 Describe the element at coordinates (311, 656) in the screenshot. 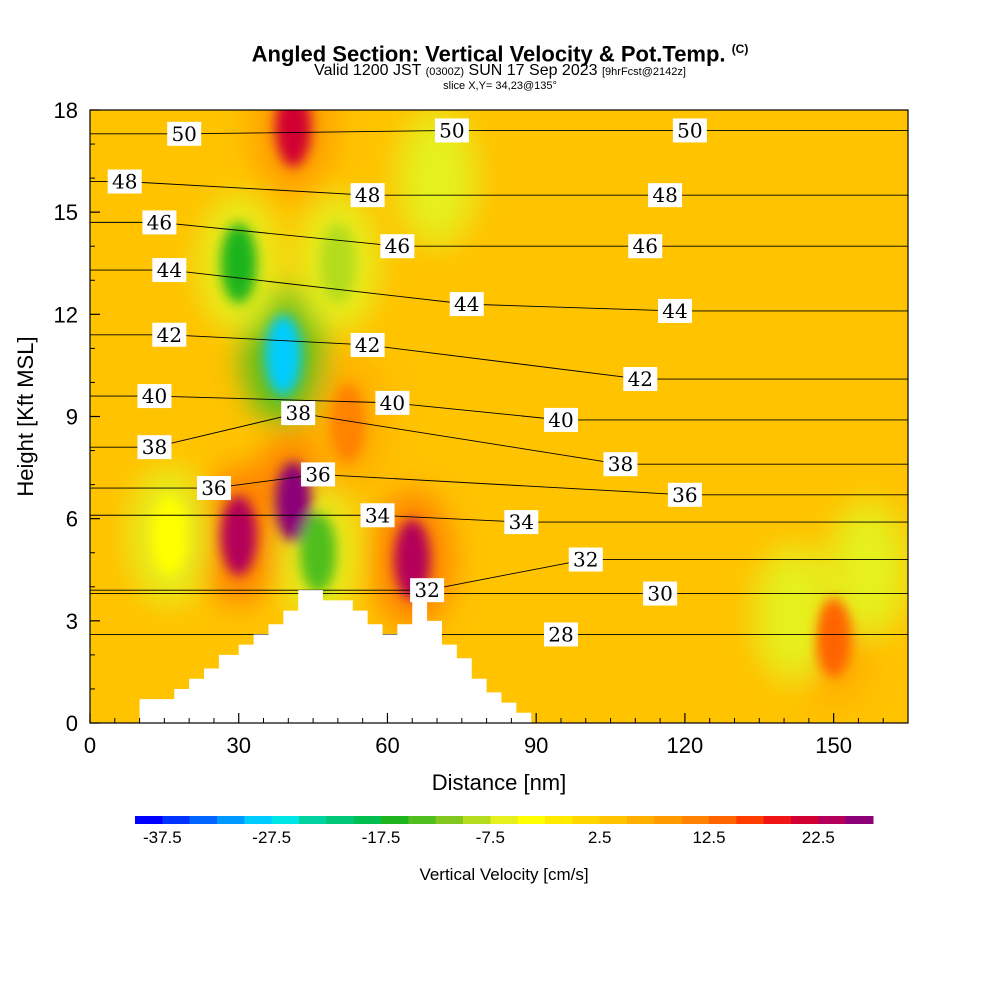

I see `terrain` at that location.